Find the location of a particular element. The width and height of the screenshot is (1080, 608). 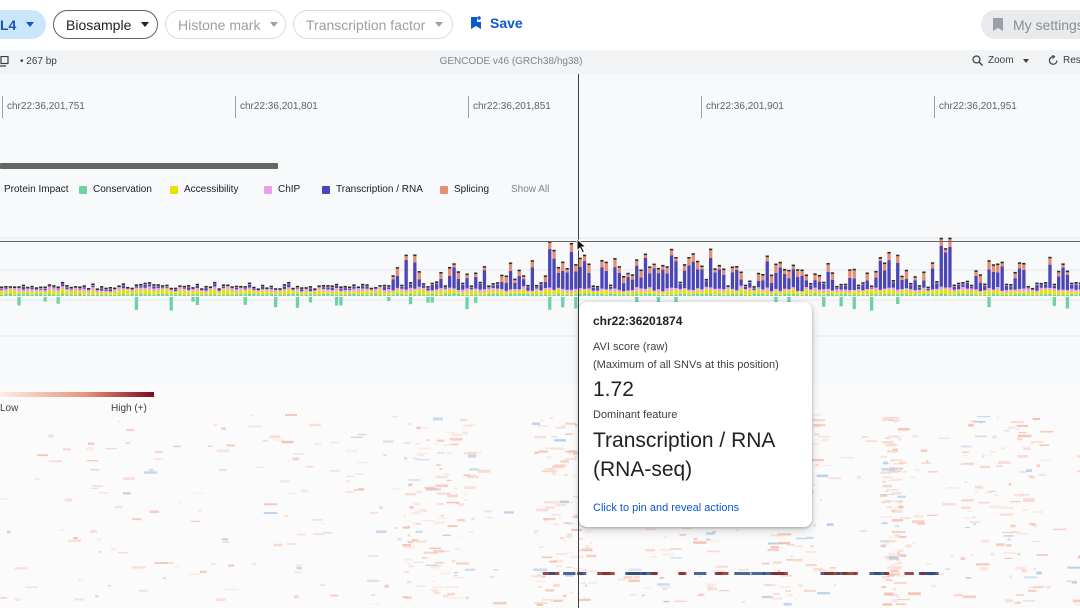

legend-label: Protein Impact is located at coordinates (36, 189).